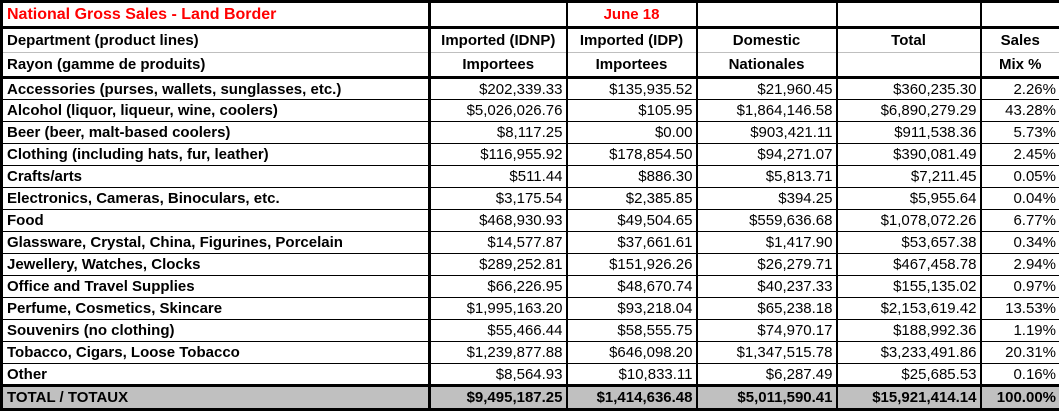  What do you see at coordinates (1020, 133) in the screenshot?
I see `cell-mix: 5.73%` at bounding box center [1020, 133].